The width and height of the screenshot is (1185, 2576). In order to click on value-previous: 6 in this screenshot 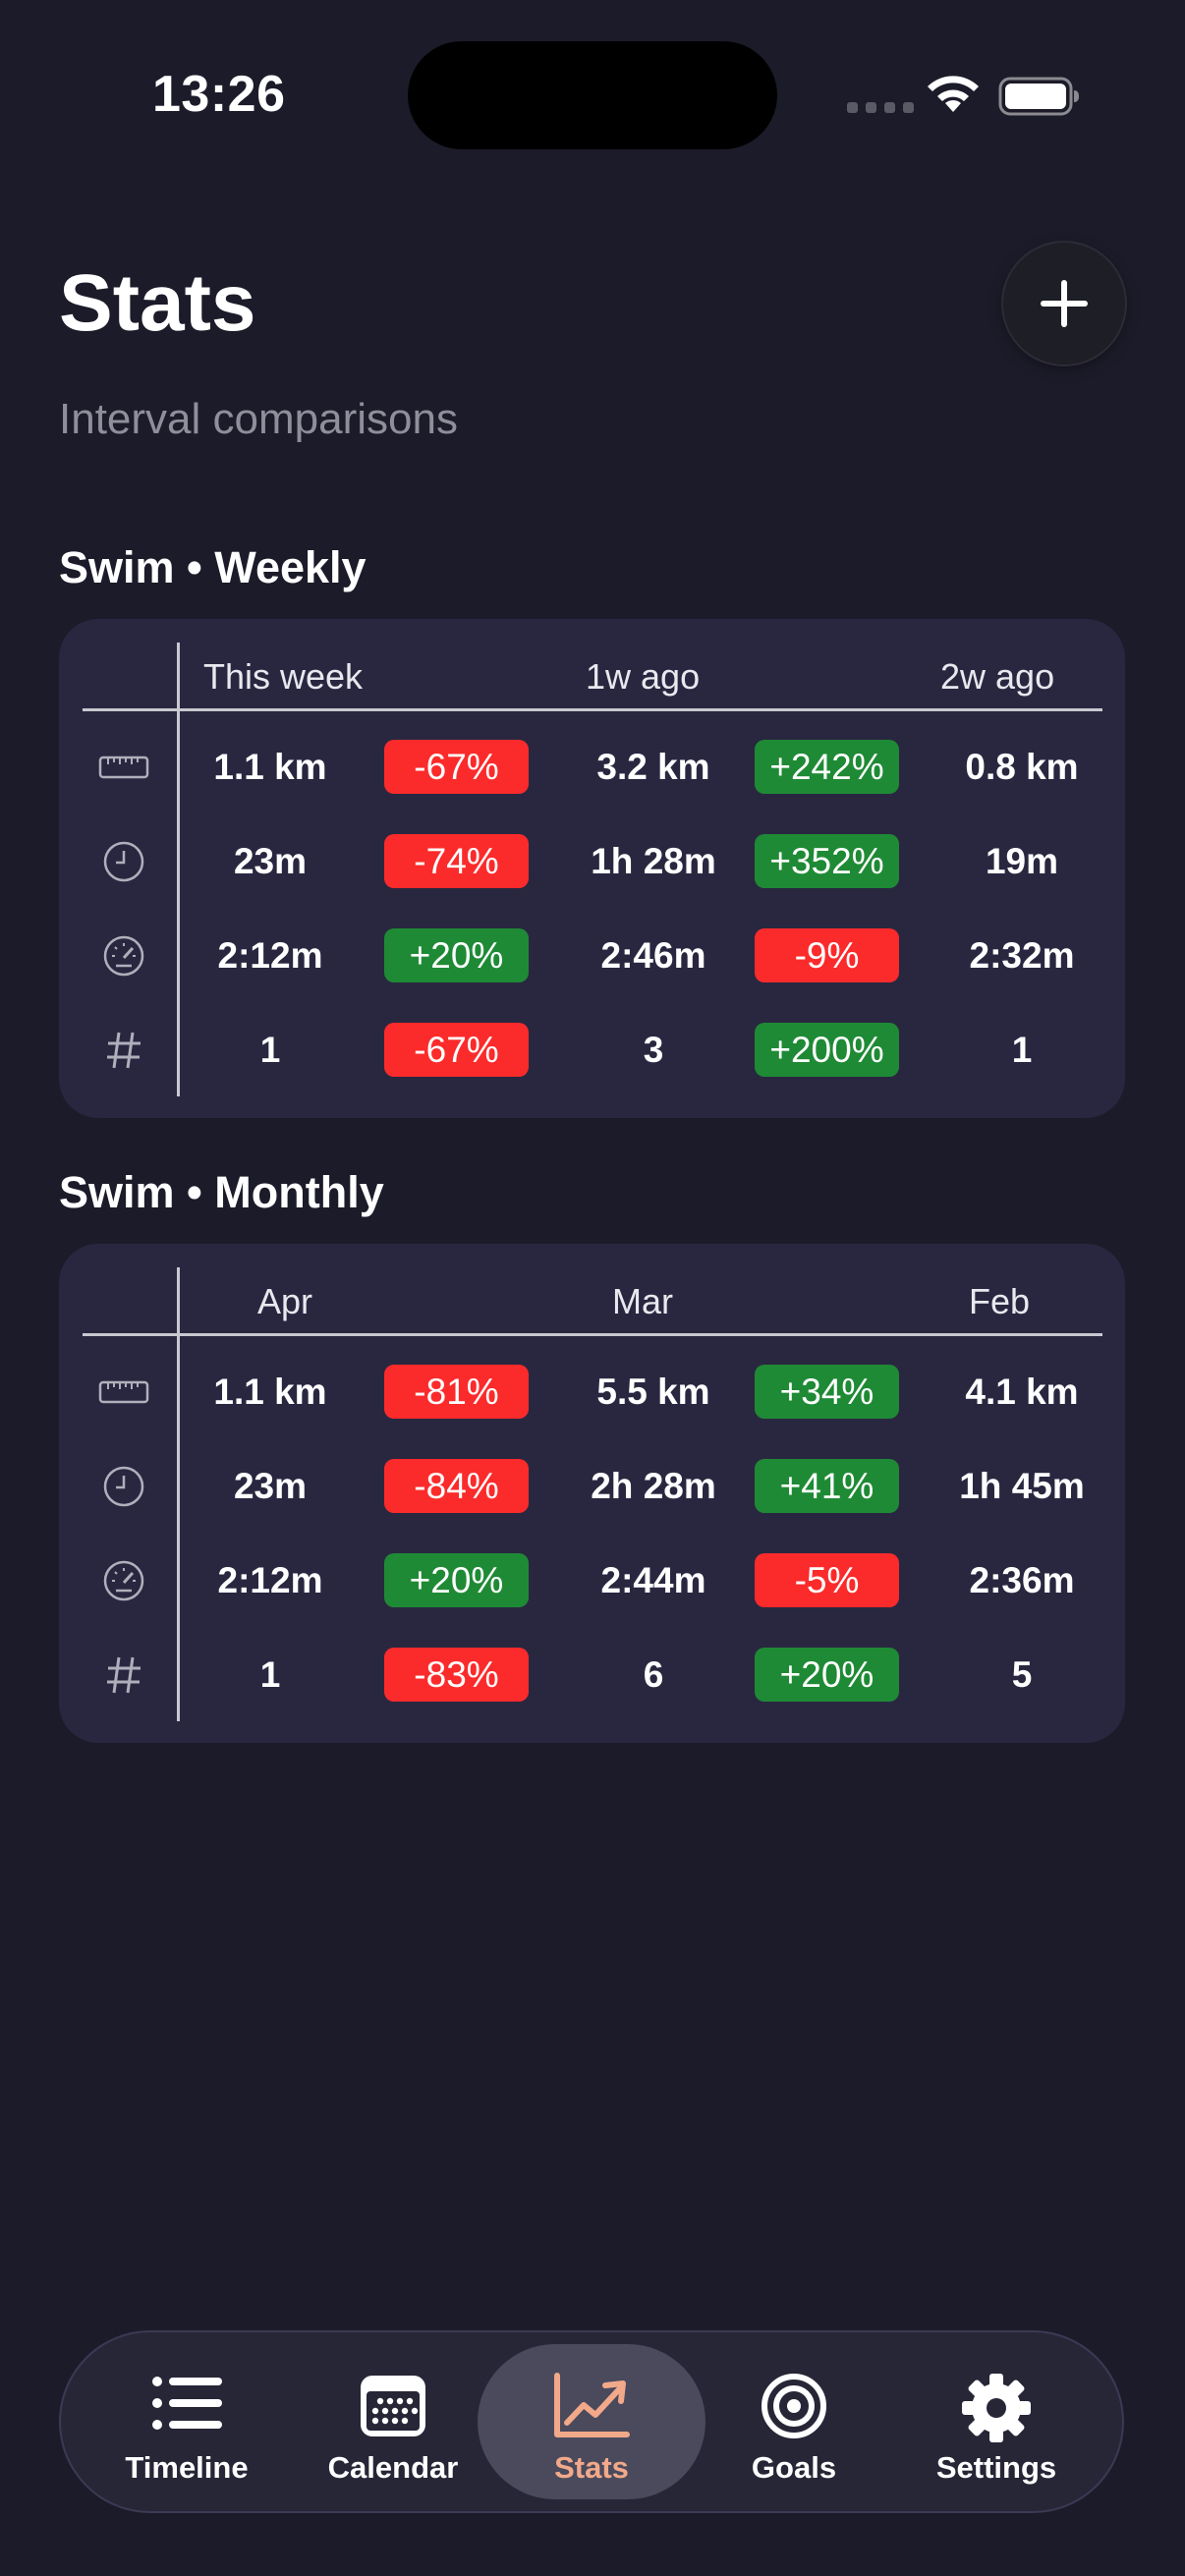, I will do `click(654, 1674)`.